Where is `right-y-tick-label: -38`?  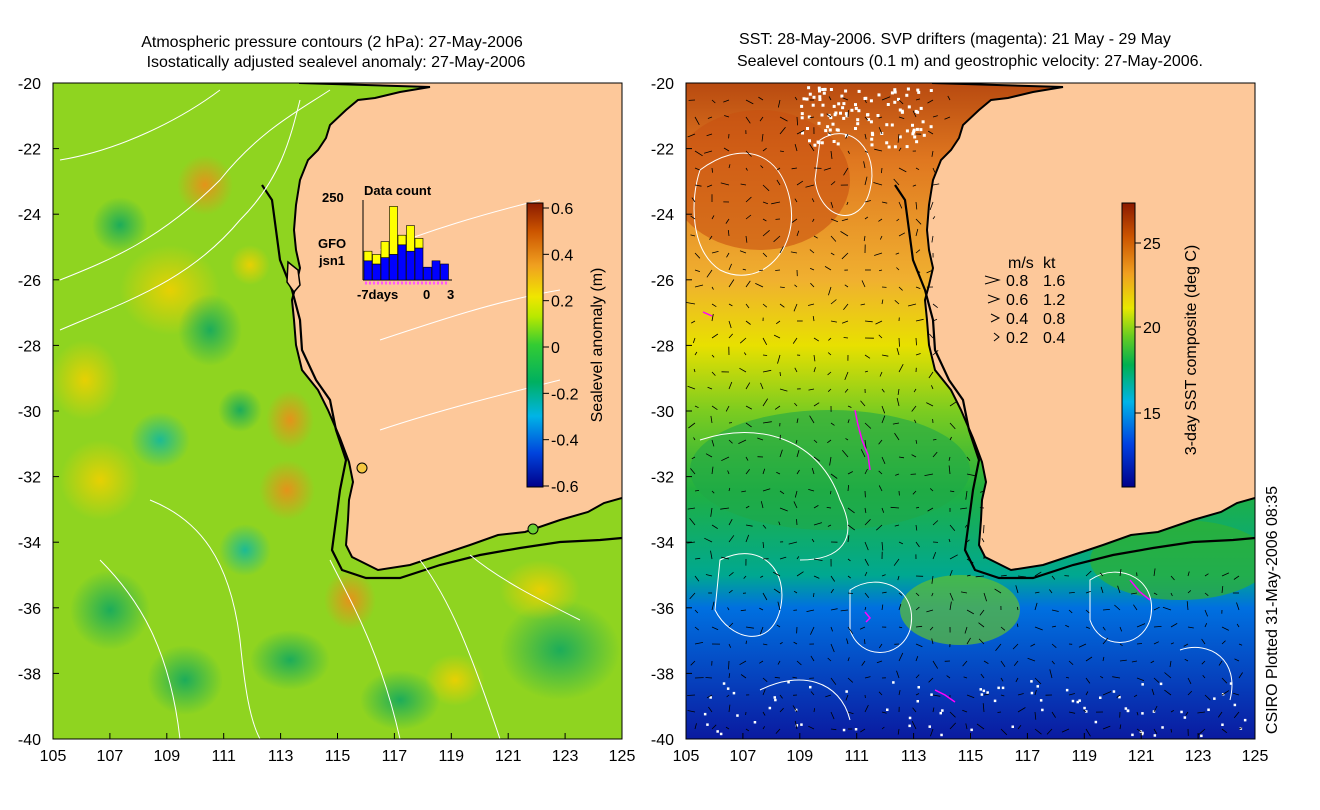
right-y-tick-label: -38 is located at coordinates (662, 674).